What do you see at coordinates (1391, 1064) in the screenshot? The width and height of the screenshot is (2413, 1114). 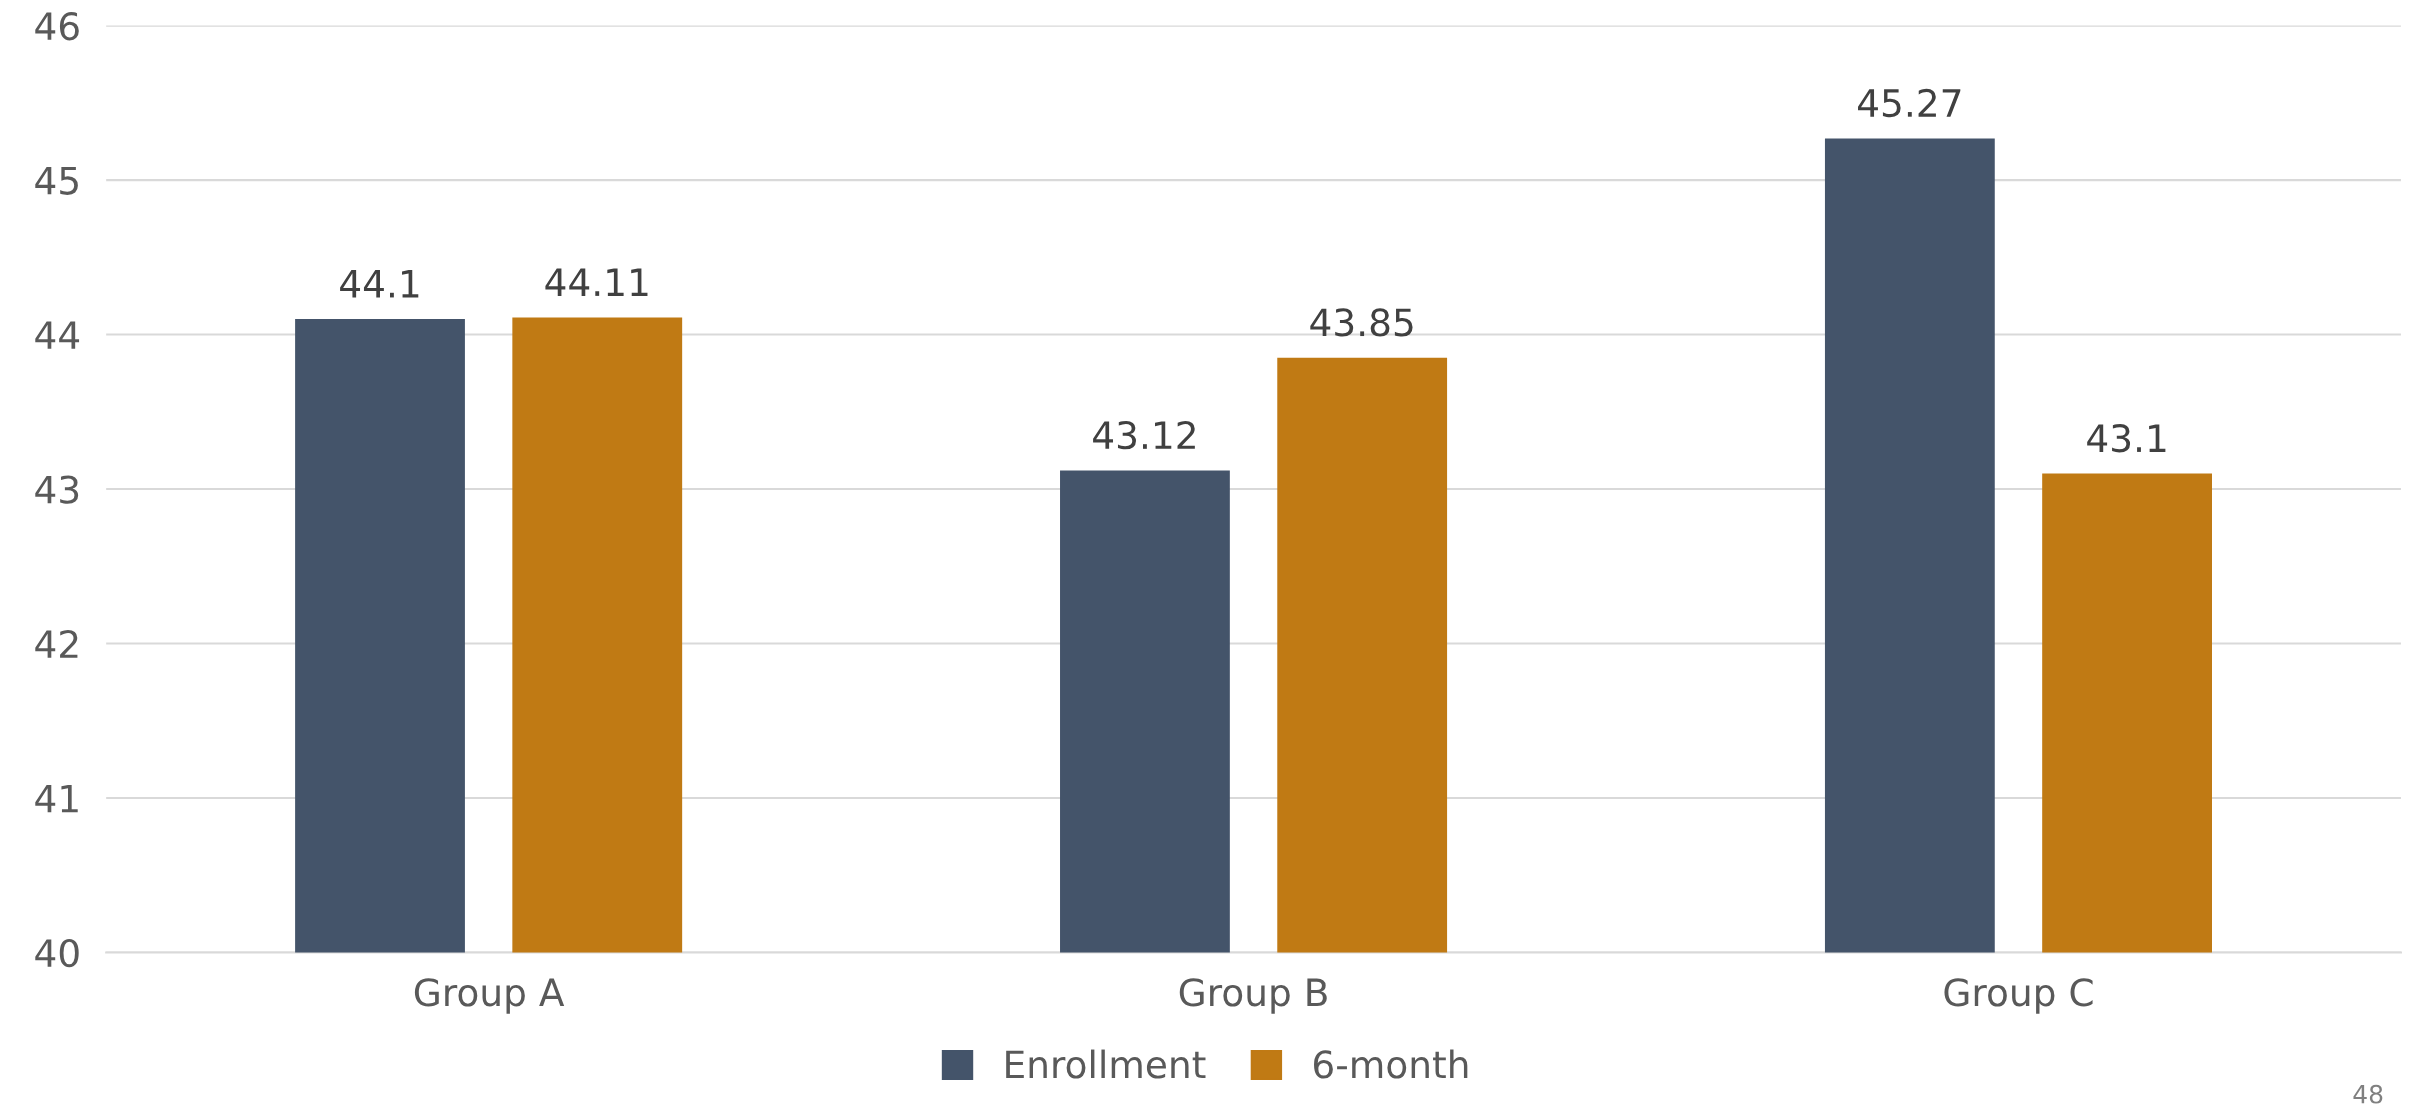 I see `legend-label: 6-month` at bounding box center [1391, 1064].